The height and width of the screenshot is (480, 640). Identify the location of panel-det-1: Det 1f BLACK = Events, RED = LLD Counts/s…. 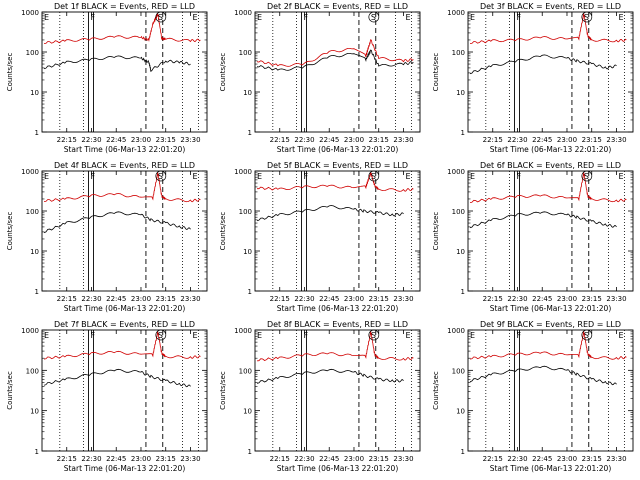
(107, 78).